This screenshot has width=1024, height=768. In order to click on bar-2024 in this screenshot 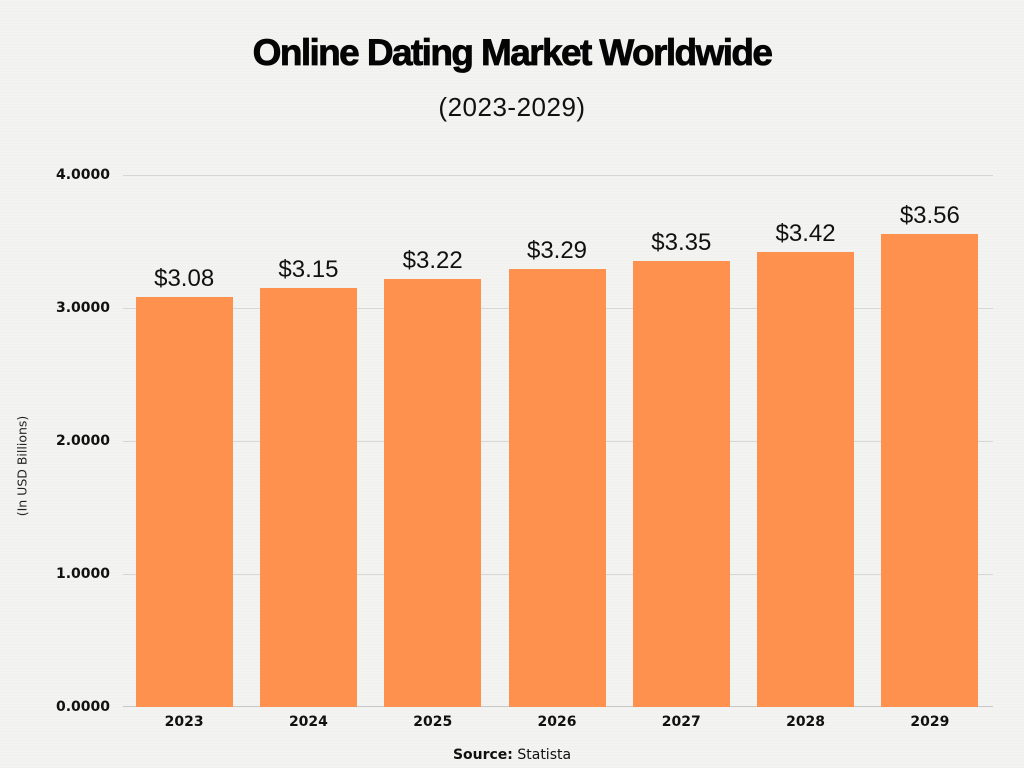, I will do `click(308, 497)`.